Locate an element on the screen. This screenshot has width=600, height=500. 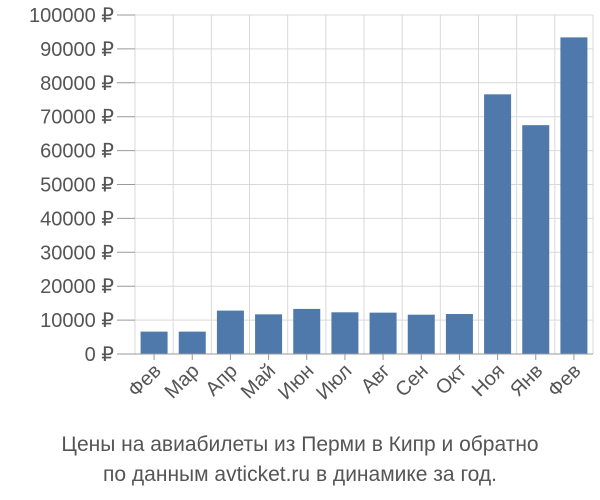
y-tick-label: 60000 ₽ is located at coordinates (77, 152).